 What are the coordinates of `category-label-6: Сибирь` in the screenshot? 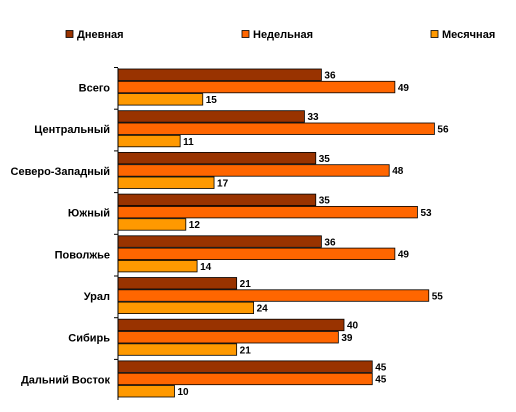 It's located at (89, 339).